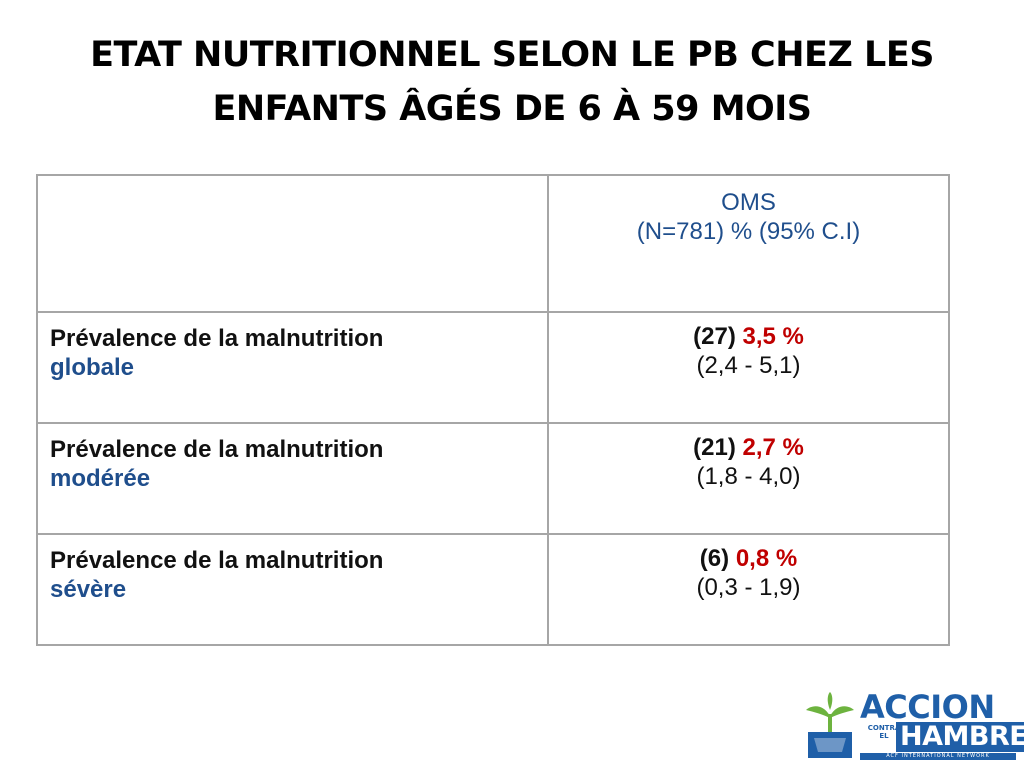 Image resolution: width=1024 pixels, height=768 pixels. I want to click on logo-contra-text: CONTRA EL, so click(884, 732).